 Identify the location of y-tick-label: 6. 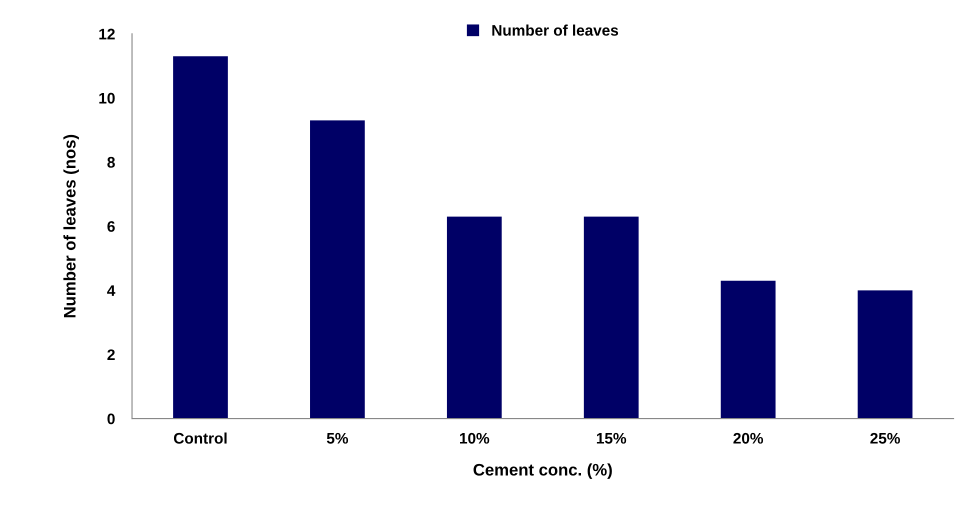
(111, 226).